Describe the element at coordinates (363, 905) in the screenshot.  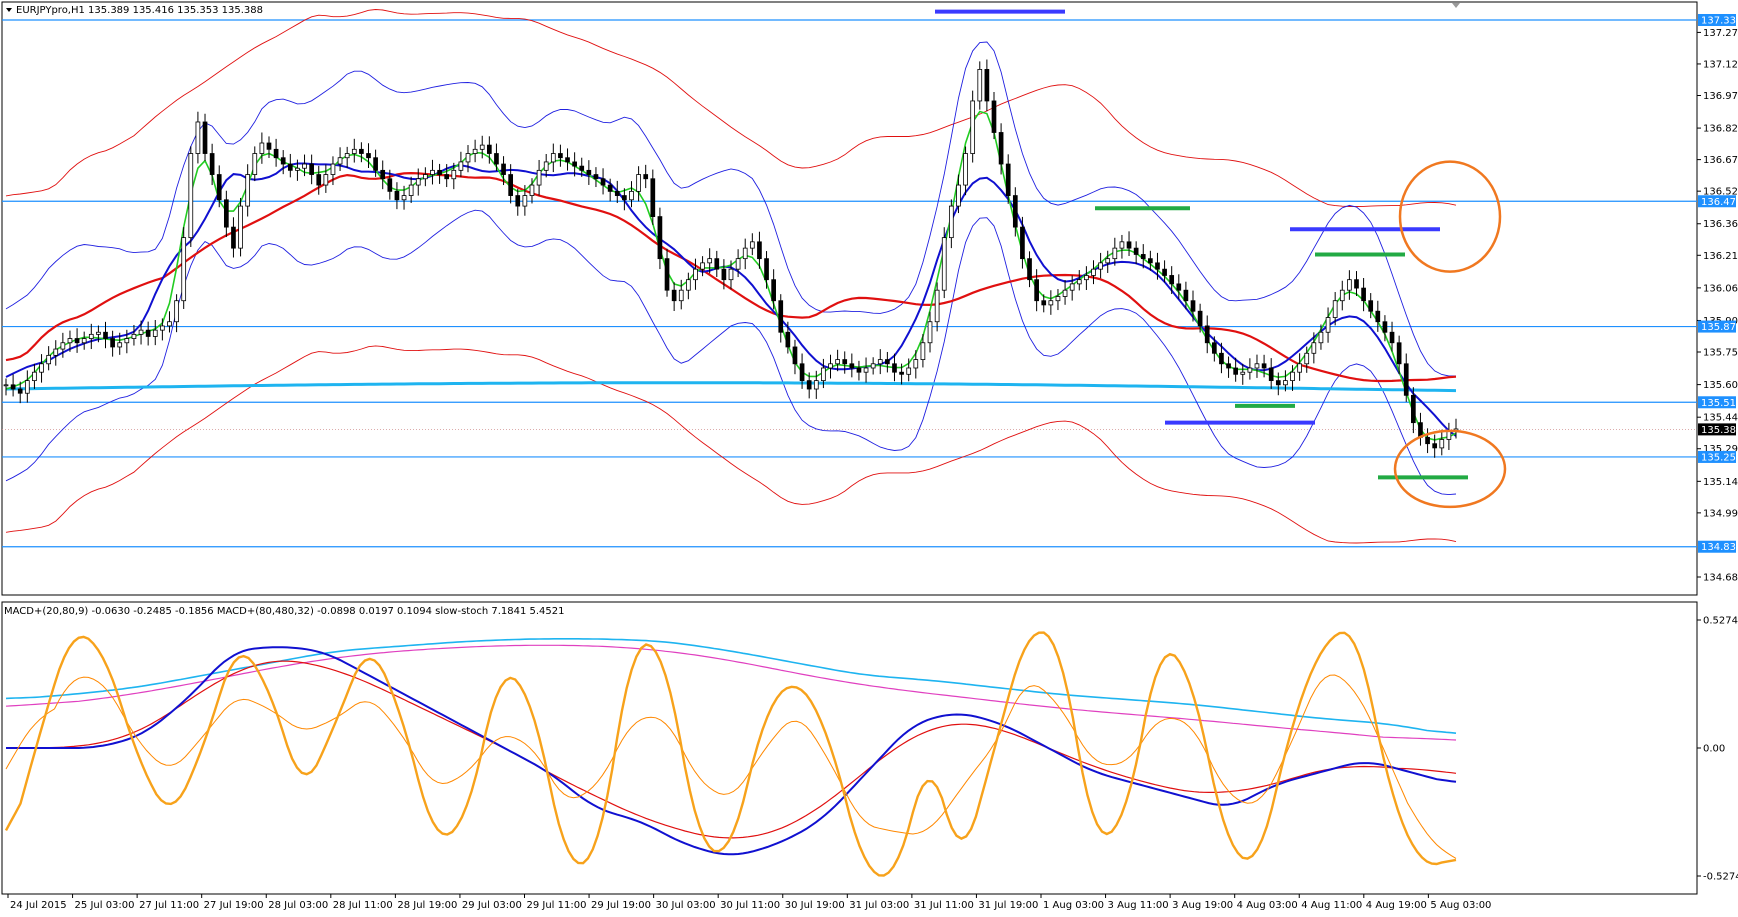
I see `time-tick-label: 28 Jul 11:00` at that location.